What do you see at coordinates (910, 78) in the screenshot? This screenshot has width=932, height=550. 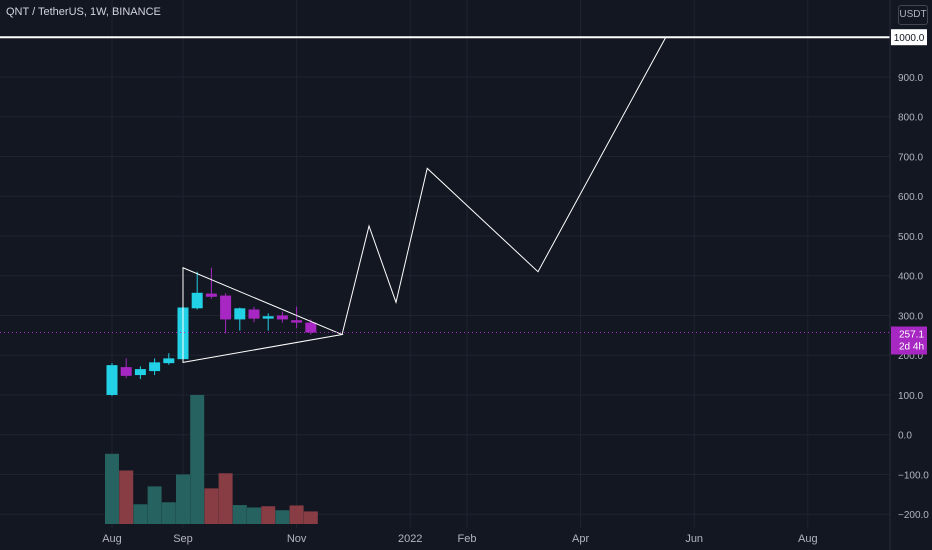 I see `price-tick-label: 900.0` at bounding box center [910, 78].